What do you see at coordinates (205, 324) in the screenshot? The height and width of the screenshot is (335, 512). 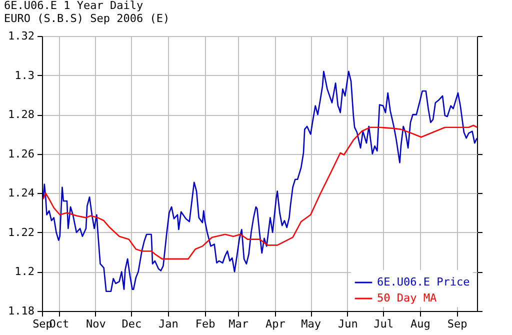 I see `x-tick-label: Feb` at bounding box center [205, 324].